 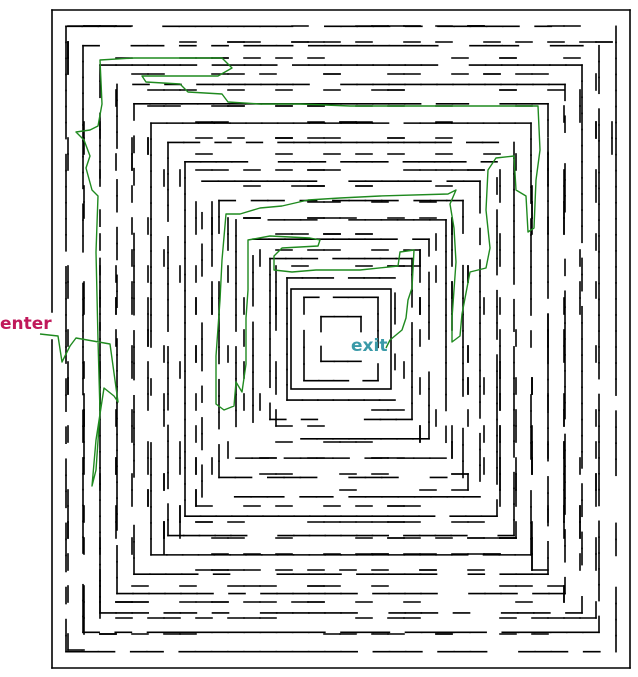 What do you see at coordinates (369, 346) in the screenshot?
I see `exit-label: exit` at bounding box center [369, 346].